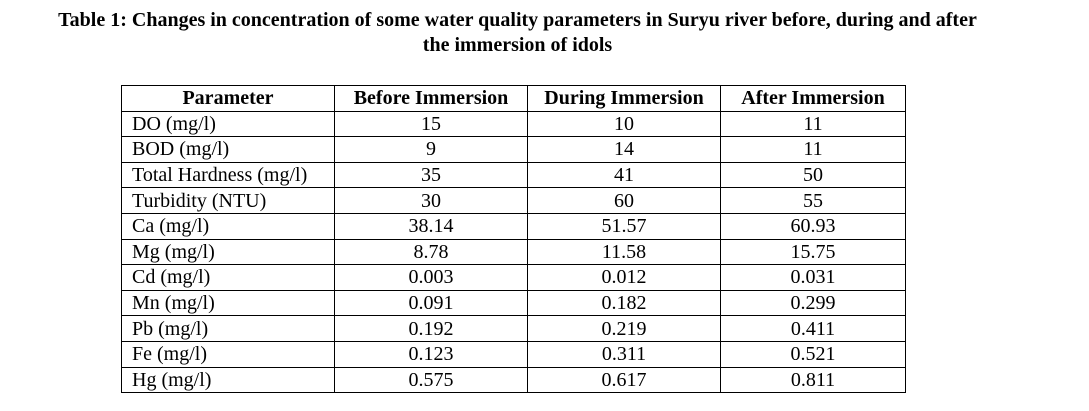 The image size is (1089, 411). Describe the element at coordinates (624, 226) in the screenshot. I see `during-immersion-cell: 51.57` at that location.